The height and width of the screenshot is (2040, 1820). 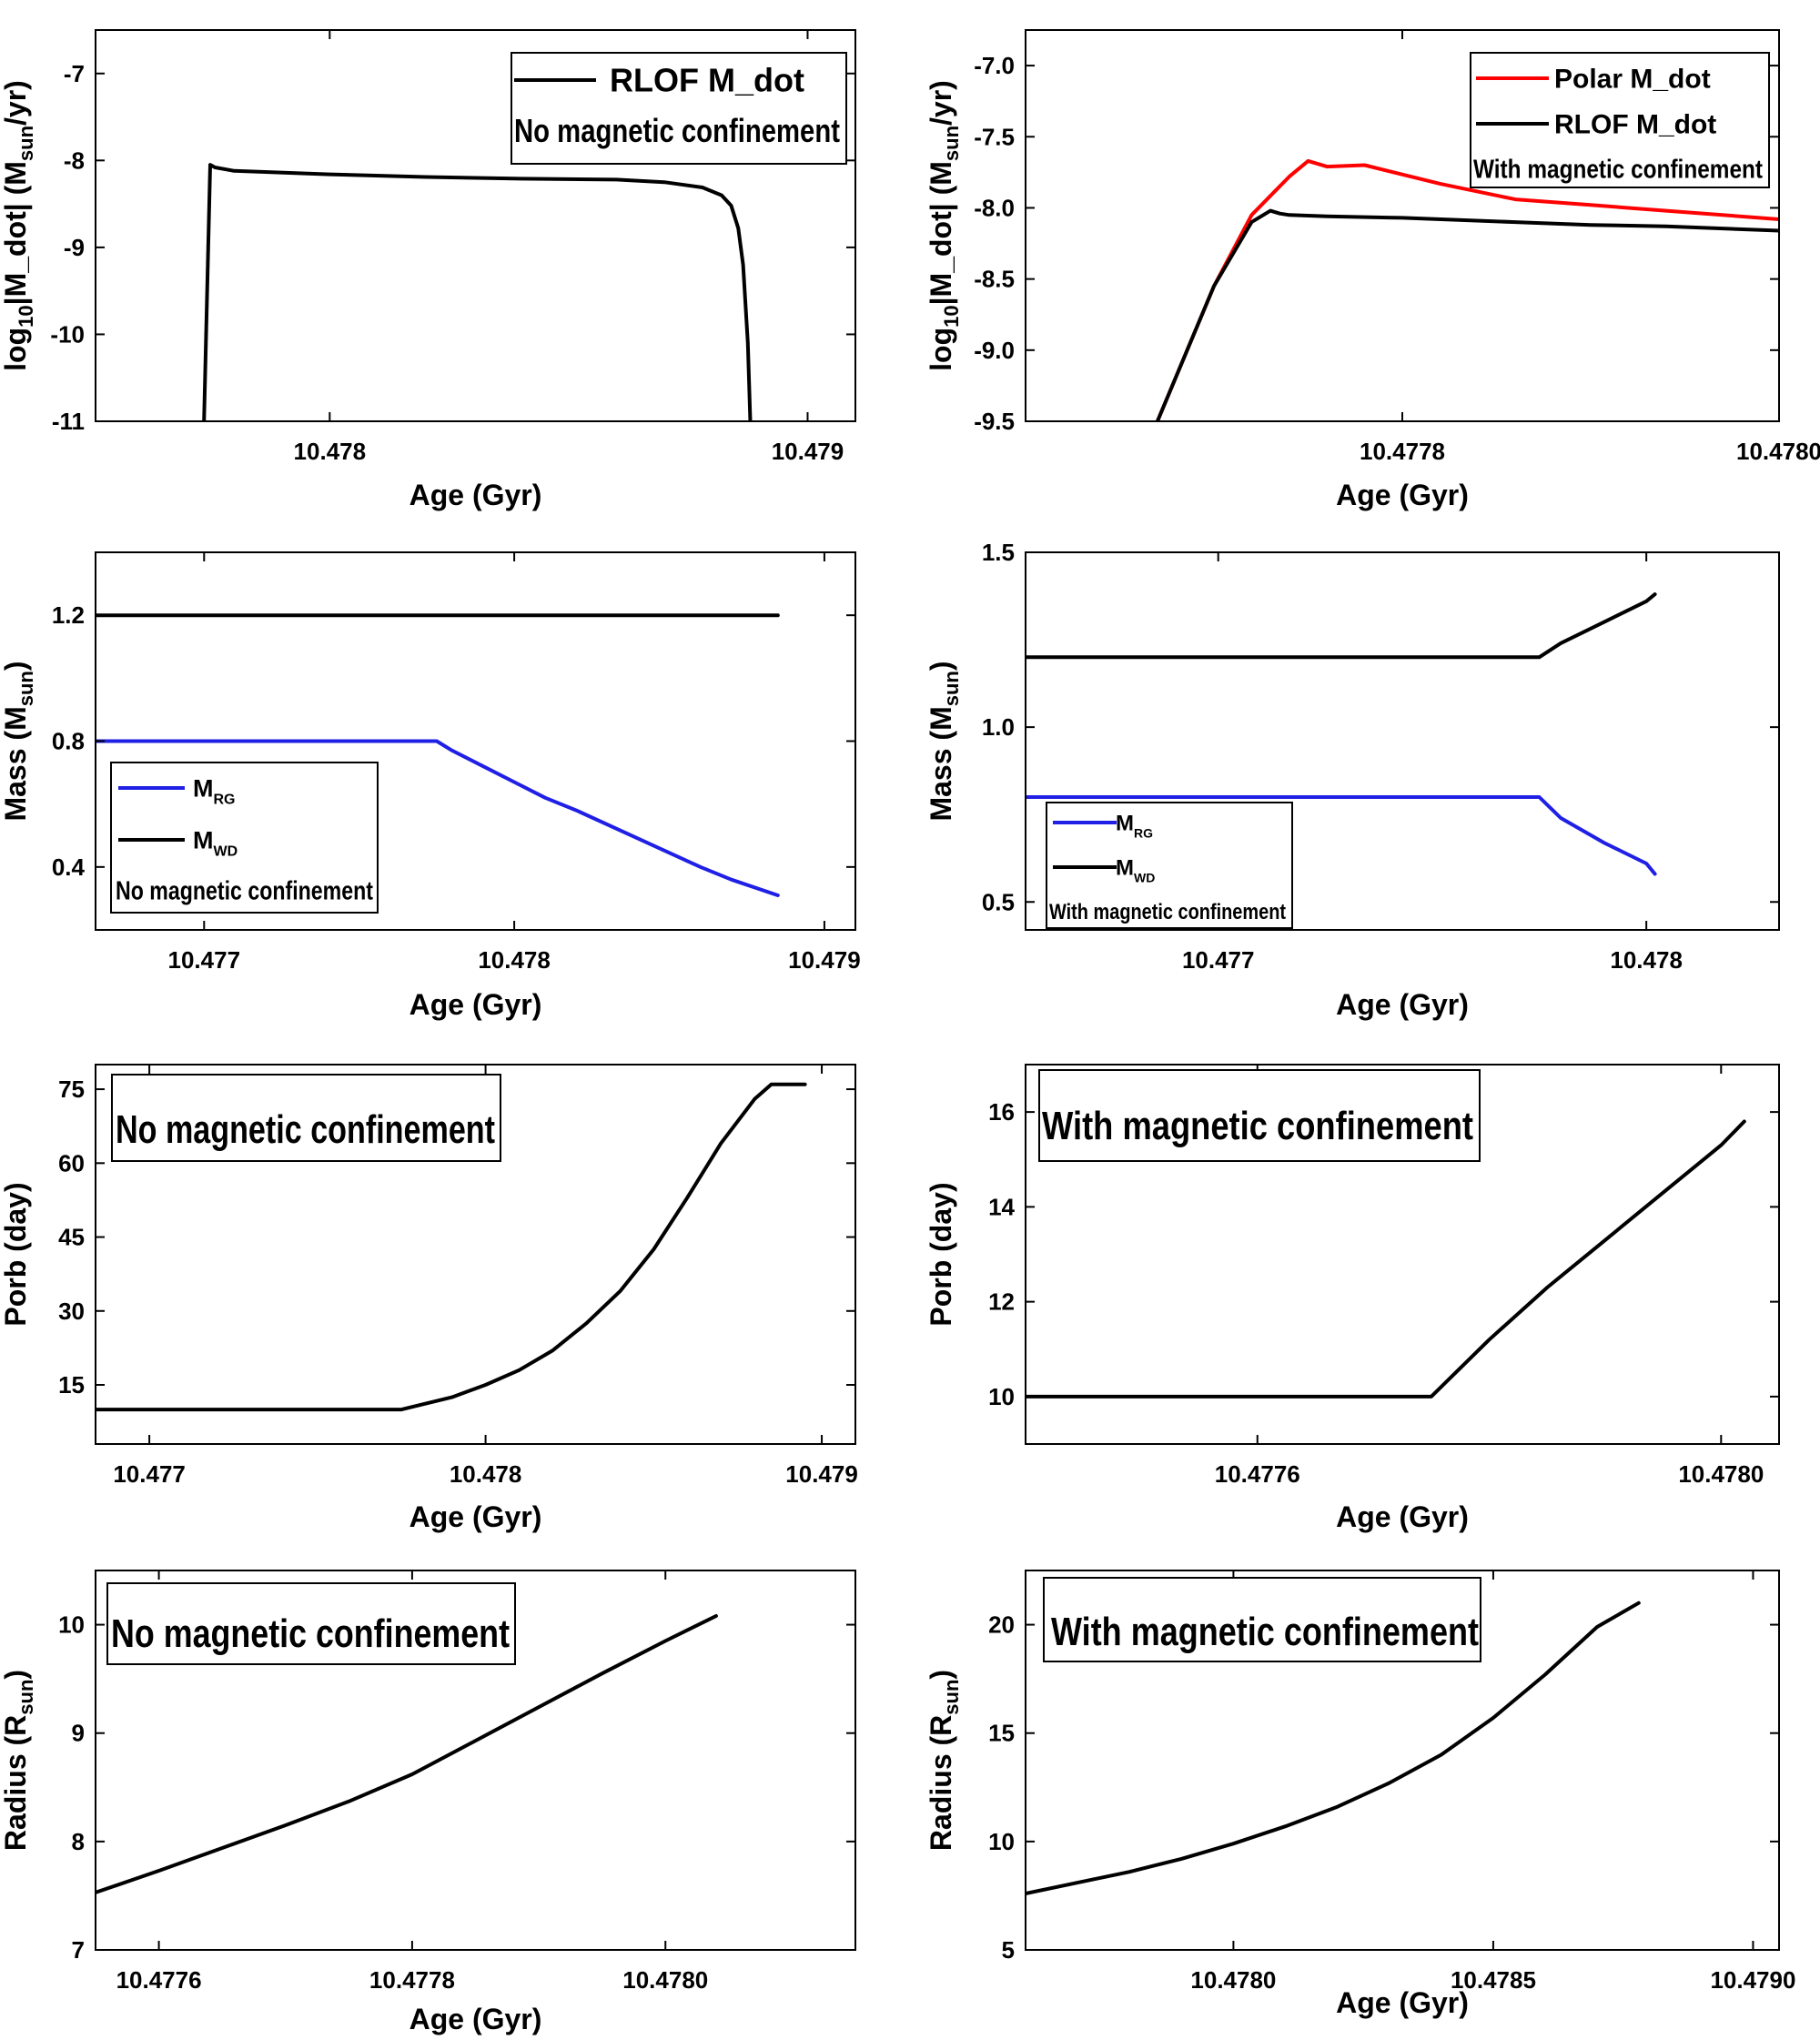 I want to click on y-tick-label: 0.8, so click(x=69, y=742).